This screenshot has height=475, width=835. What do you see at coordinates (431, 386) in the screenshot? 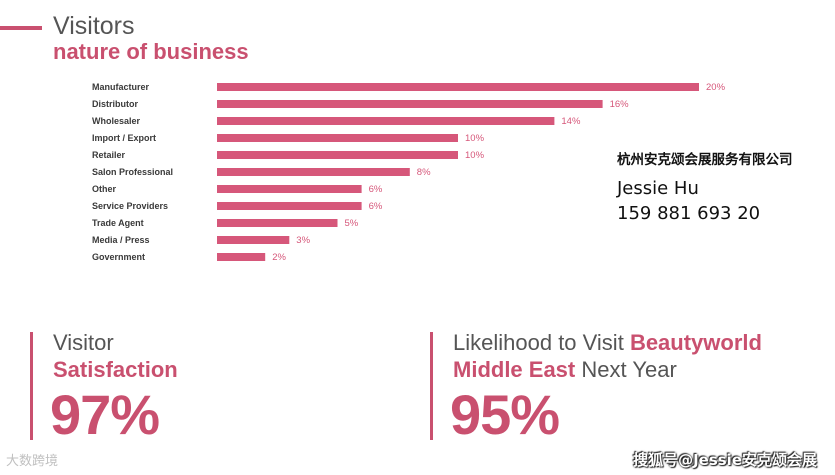
I see `stat-divider-right` at bounding box center [431, 386].